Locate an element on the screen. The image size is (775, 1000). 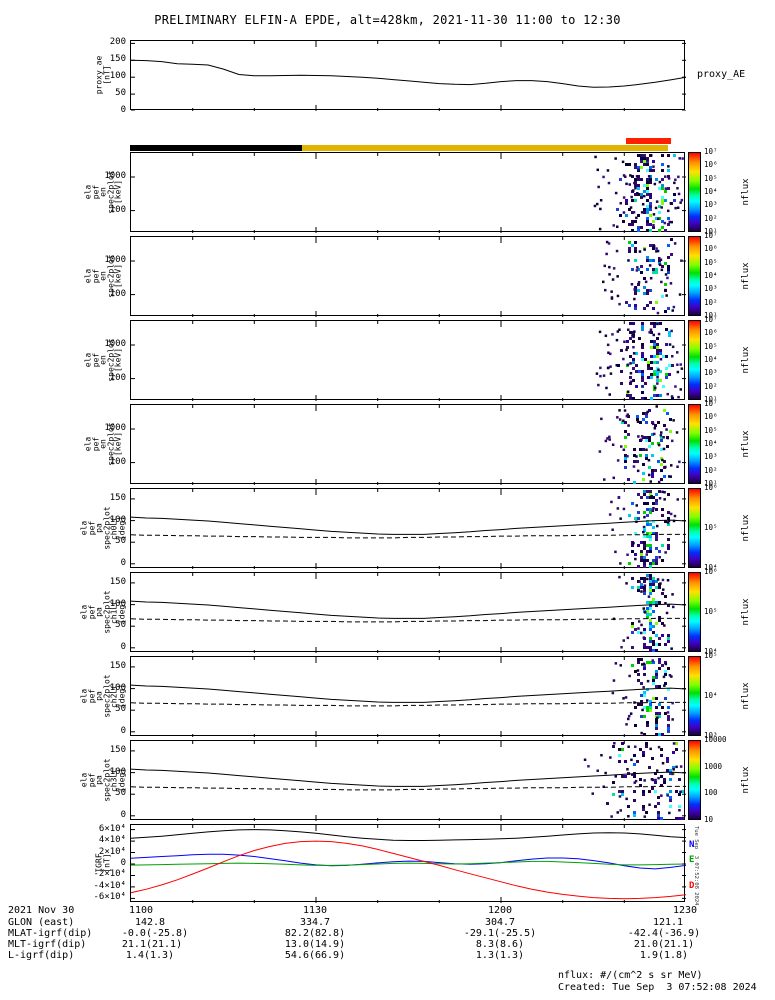
axis-row-label: L-igrf(dip) is located at coordinates (41, 955).